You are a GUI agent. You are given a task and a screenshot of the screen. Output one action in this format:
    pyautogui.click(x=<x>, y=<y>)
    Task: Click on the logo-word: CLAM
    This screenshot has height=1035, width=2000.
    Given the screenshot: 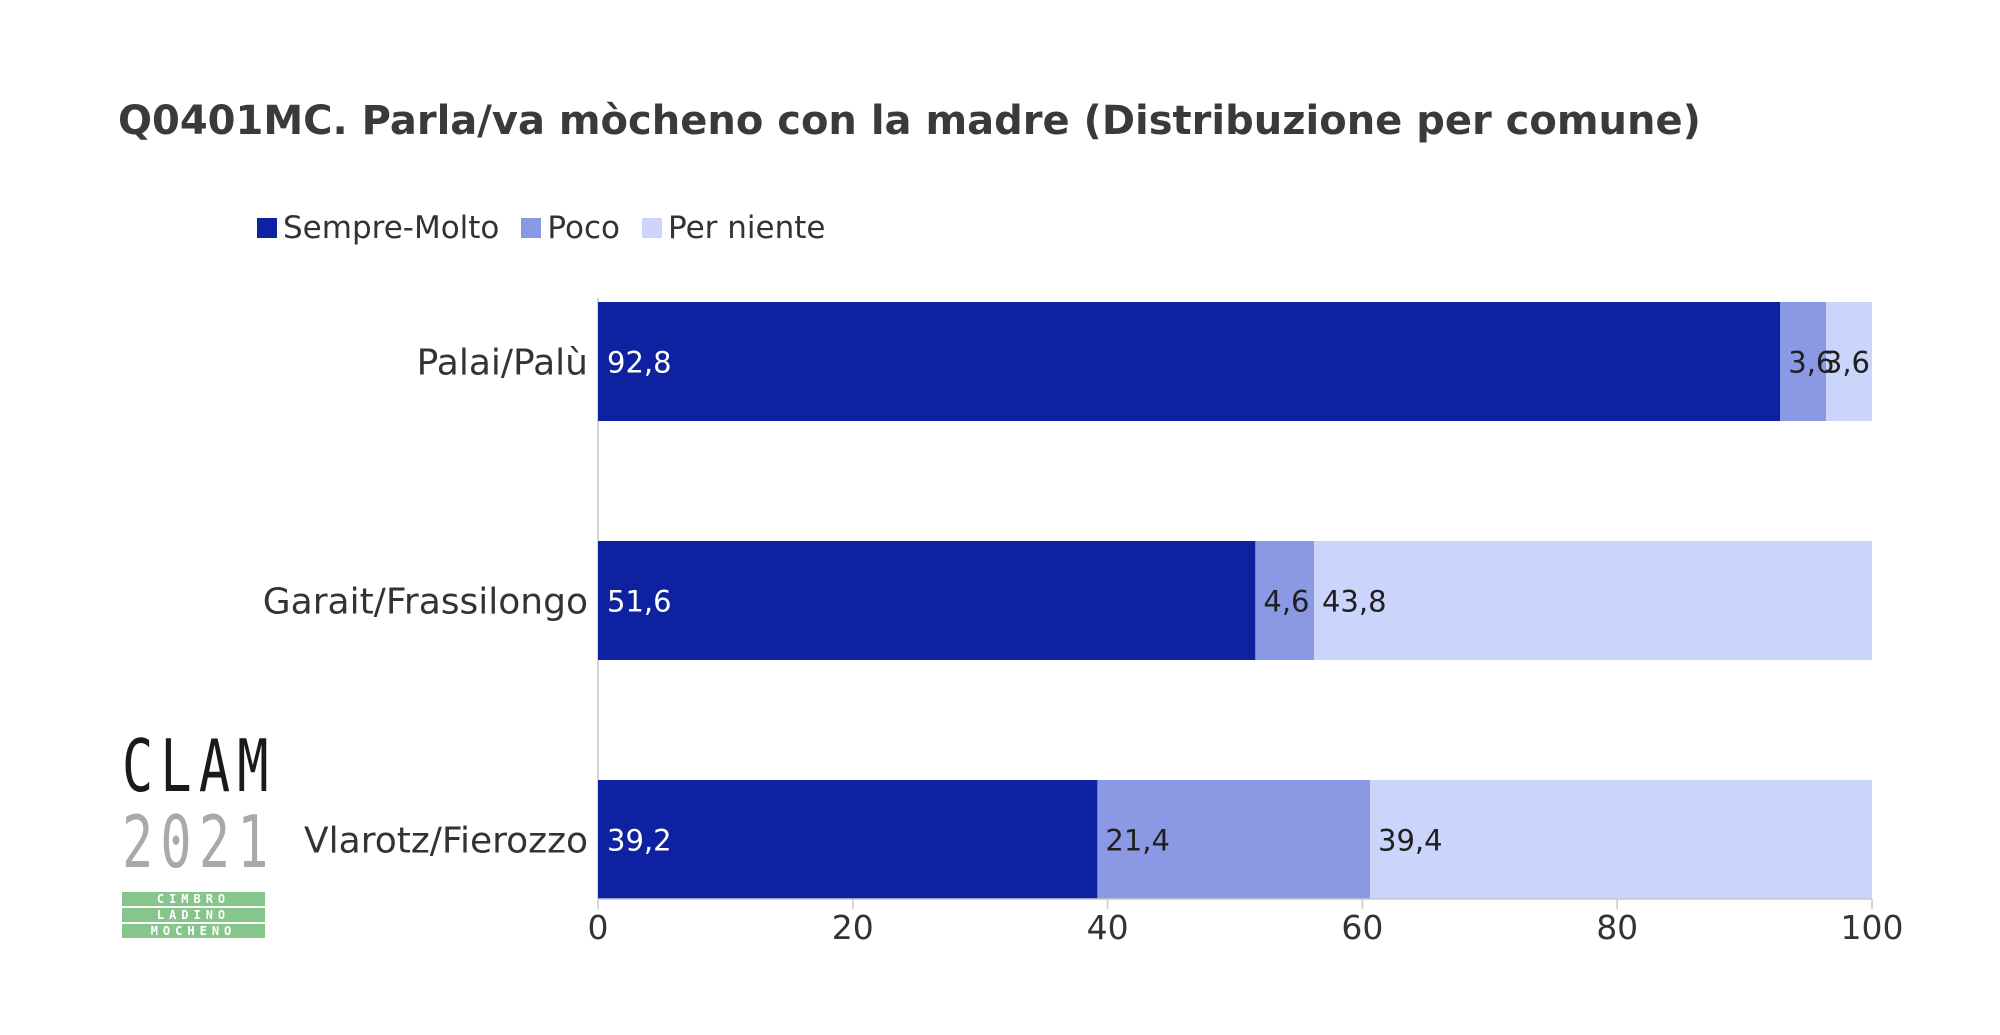 What is the action you would take?
    pyautogui.click(x=199, y=766)
    